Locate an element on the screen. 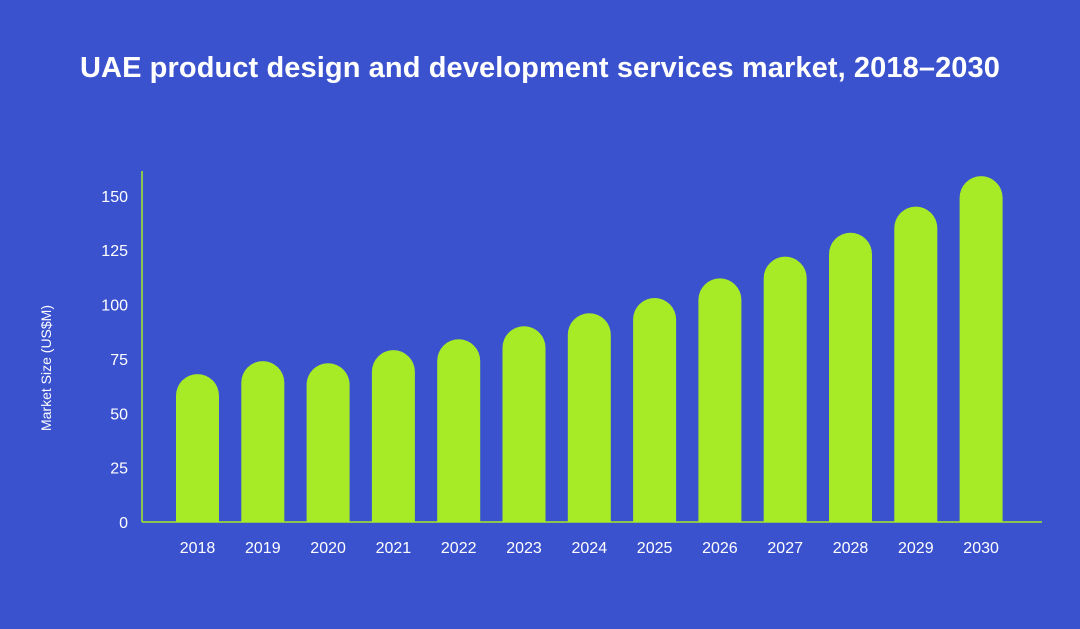 The image size is (1080, 629). x-tick-label: 2027 is located at coordinates (785, 548).